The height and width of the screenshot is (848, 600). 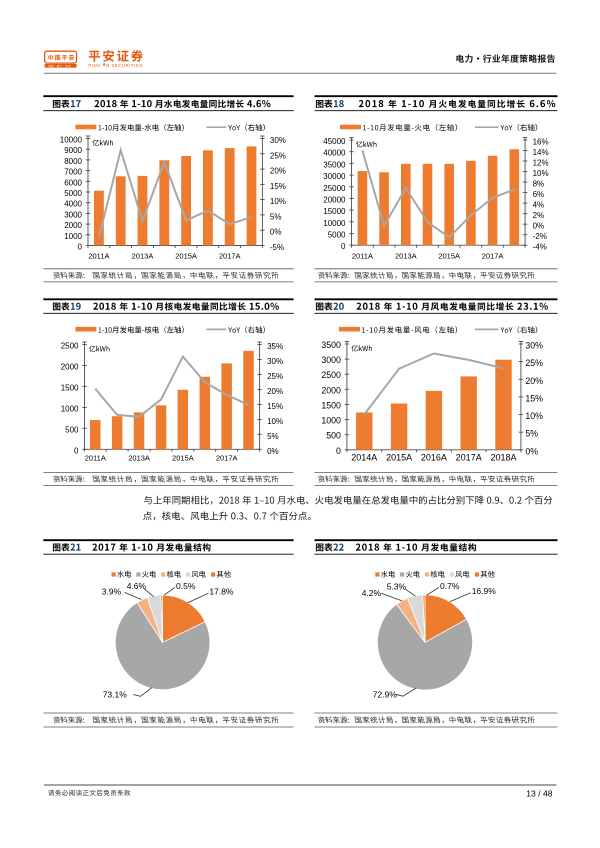 What do you see at coordinates (73, 161) in the screenshot?
I see `svg-text: 8000` at bounding box center [73, 161].